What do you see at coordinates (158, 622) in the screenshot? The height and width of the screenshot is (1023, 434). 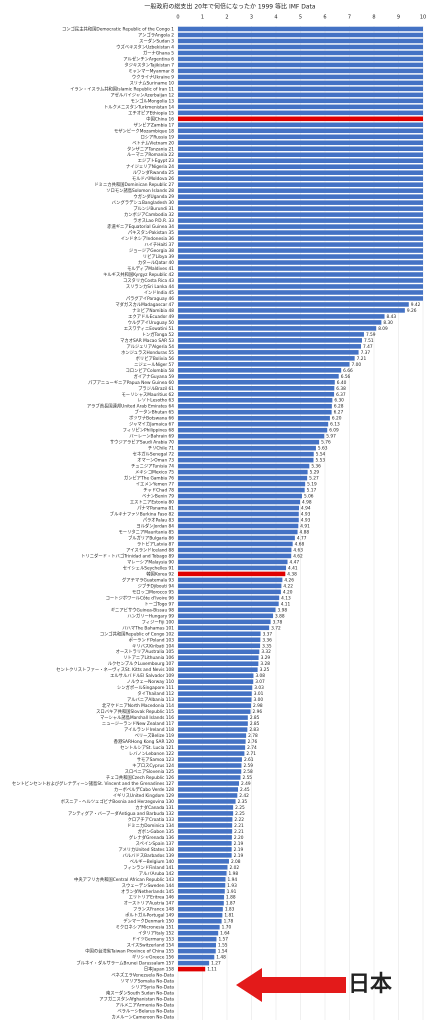 I see `category-label: フィジーFiji 100` at bounding box center [158, 622].